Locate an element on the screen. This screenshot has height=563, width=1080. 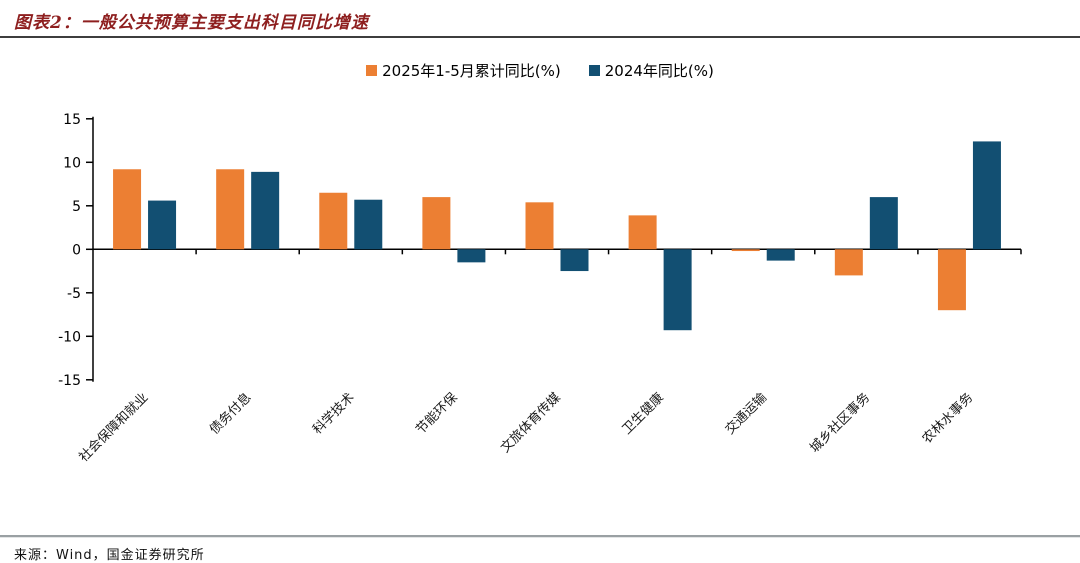
y-tick-label: 5 is located at coordinates (76, 207).